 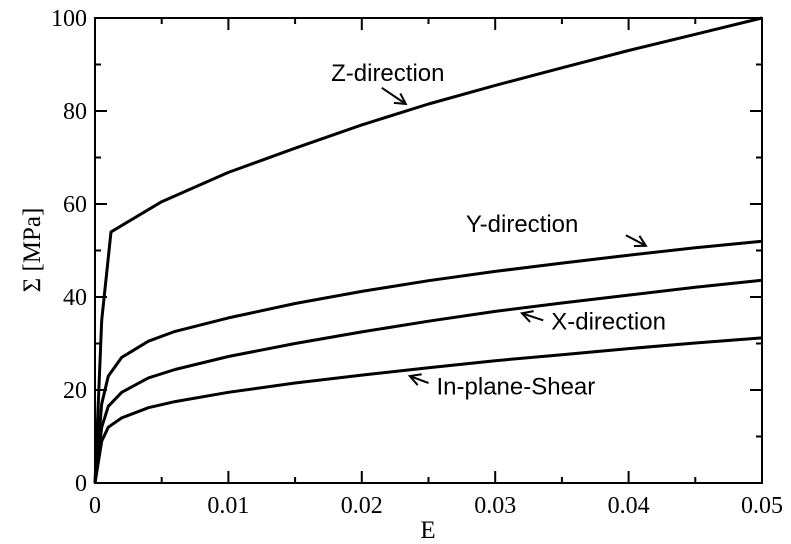 I want to click on annotation-arrow-in-plane-shear, so click(x=418, y=379).